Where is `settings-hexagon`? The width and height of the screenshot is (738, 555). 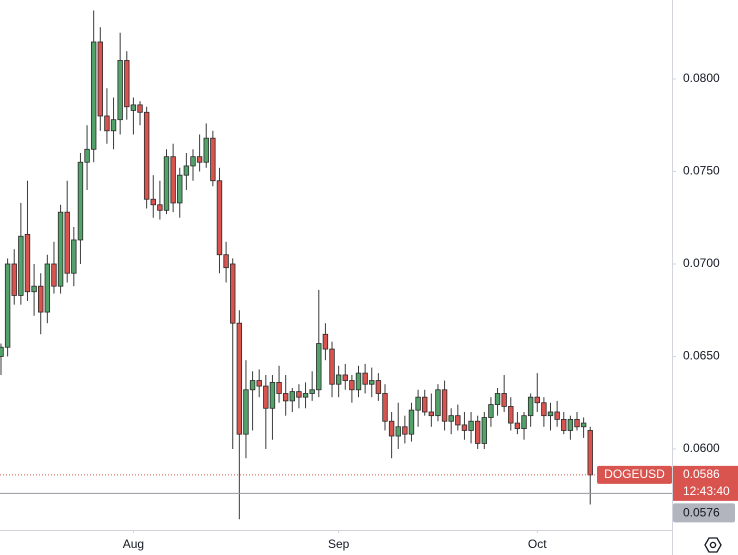
settings-hexagon is located at coordinates (713, 545).